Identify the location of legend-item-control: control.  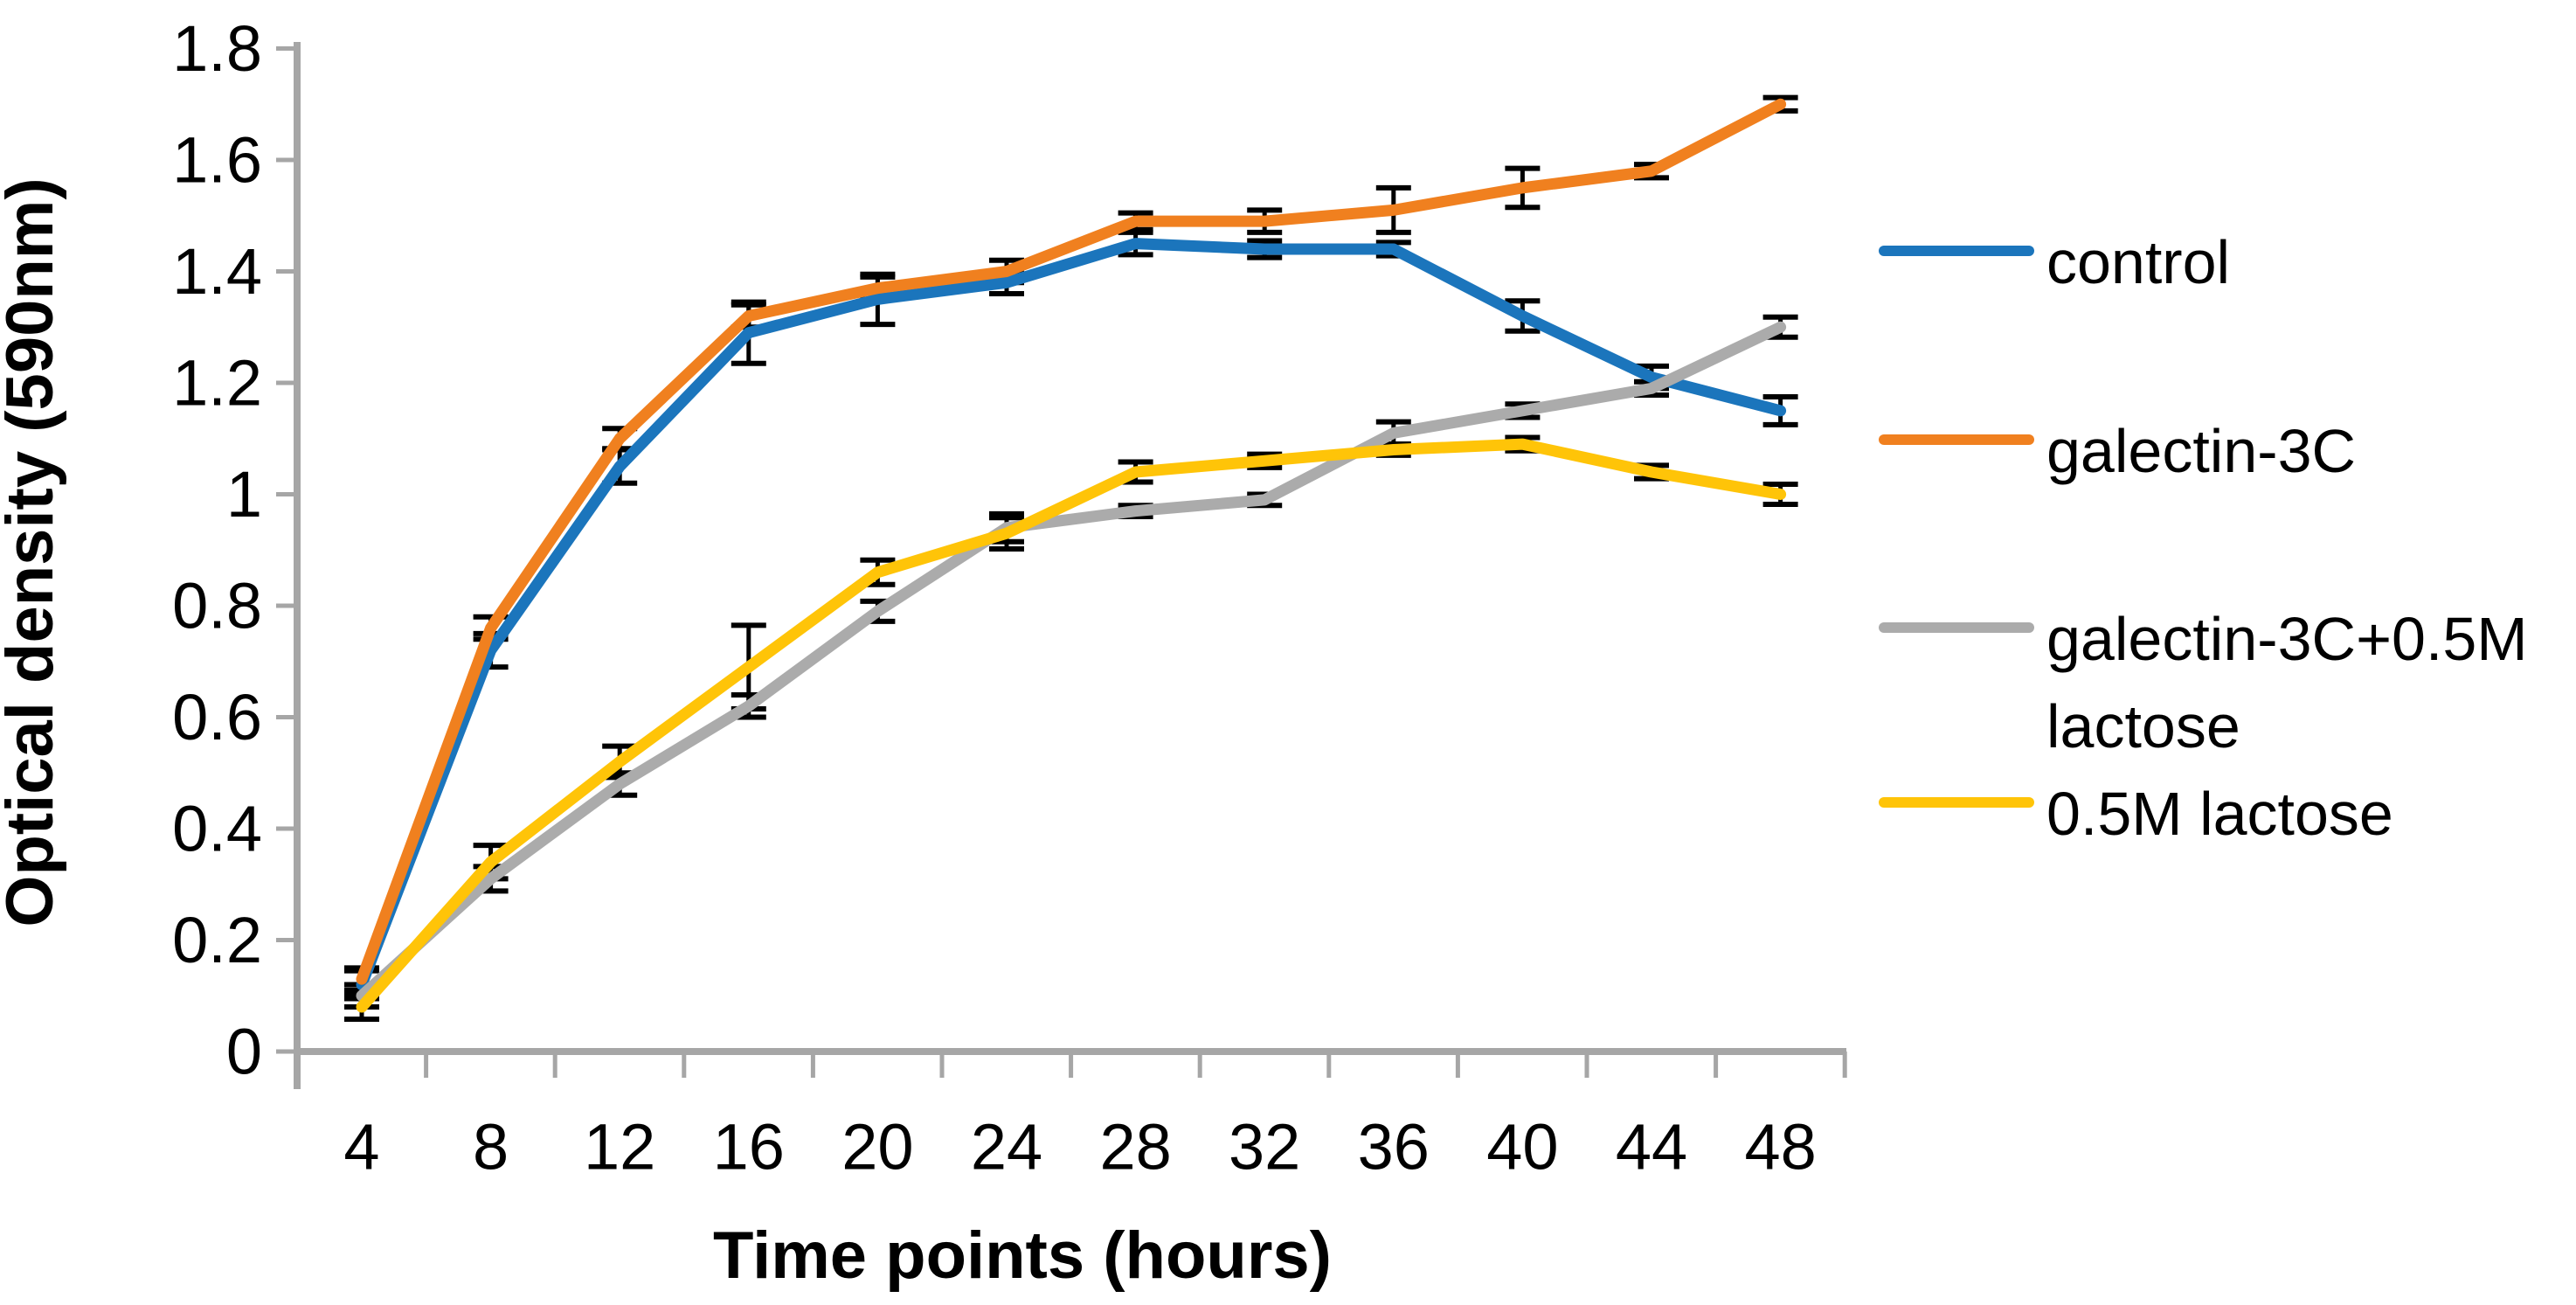
(2054, 262).